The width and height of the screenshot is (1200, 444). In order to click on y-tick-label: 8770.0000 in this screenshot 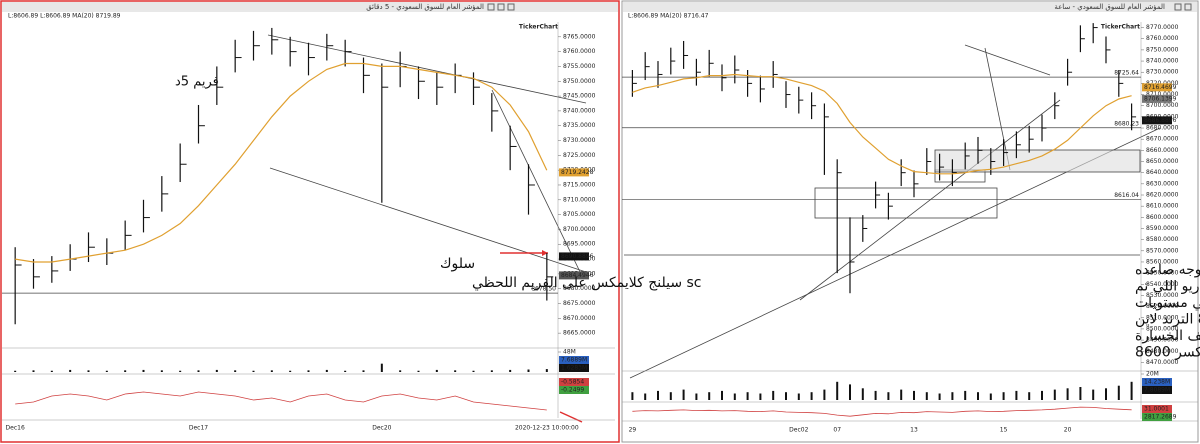, I will do `click(1162, 27)`.